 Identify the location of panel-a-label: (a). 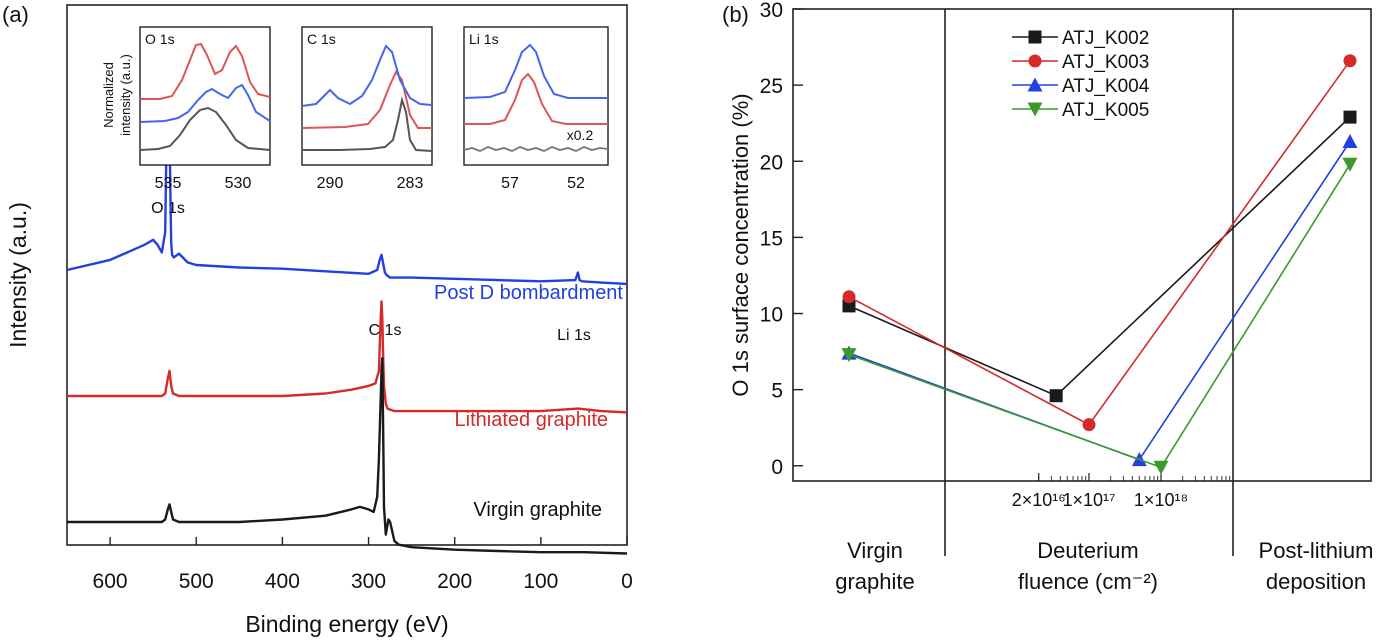
(15, 14).